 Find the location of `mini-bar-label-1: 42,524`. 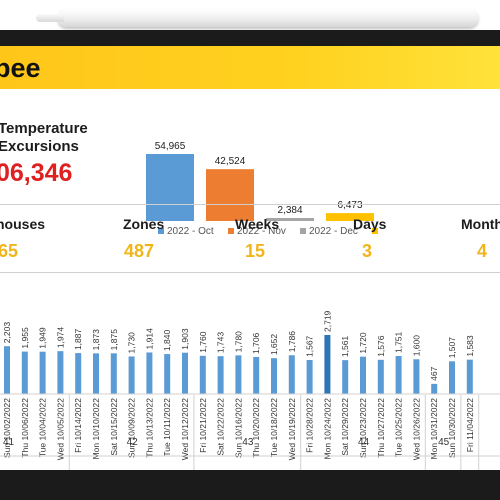

mini-bar-label-1: 42,524 is located at coordinates (230, 161).